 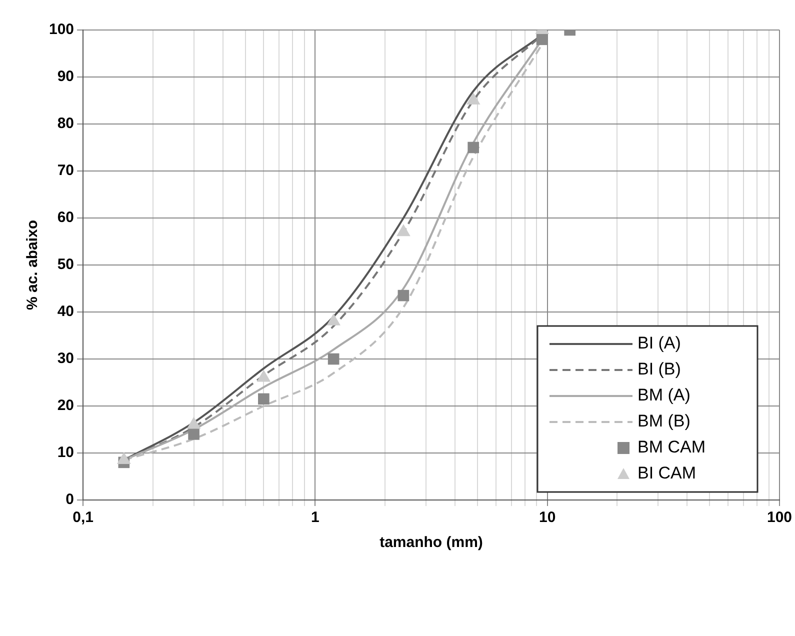 I want to click on legend-label: BM (A), so click(x=663, y=395).